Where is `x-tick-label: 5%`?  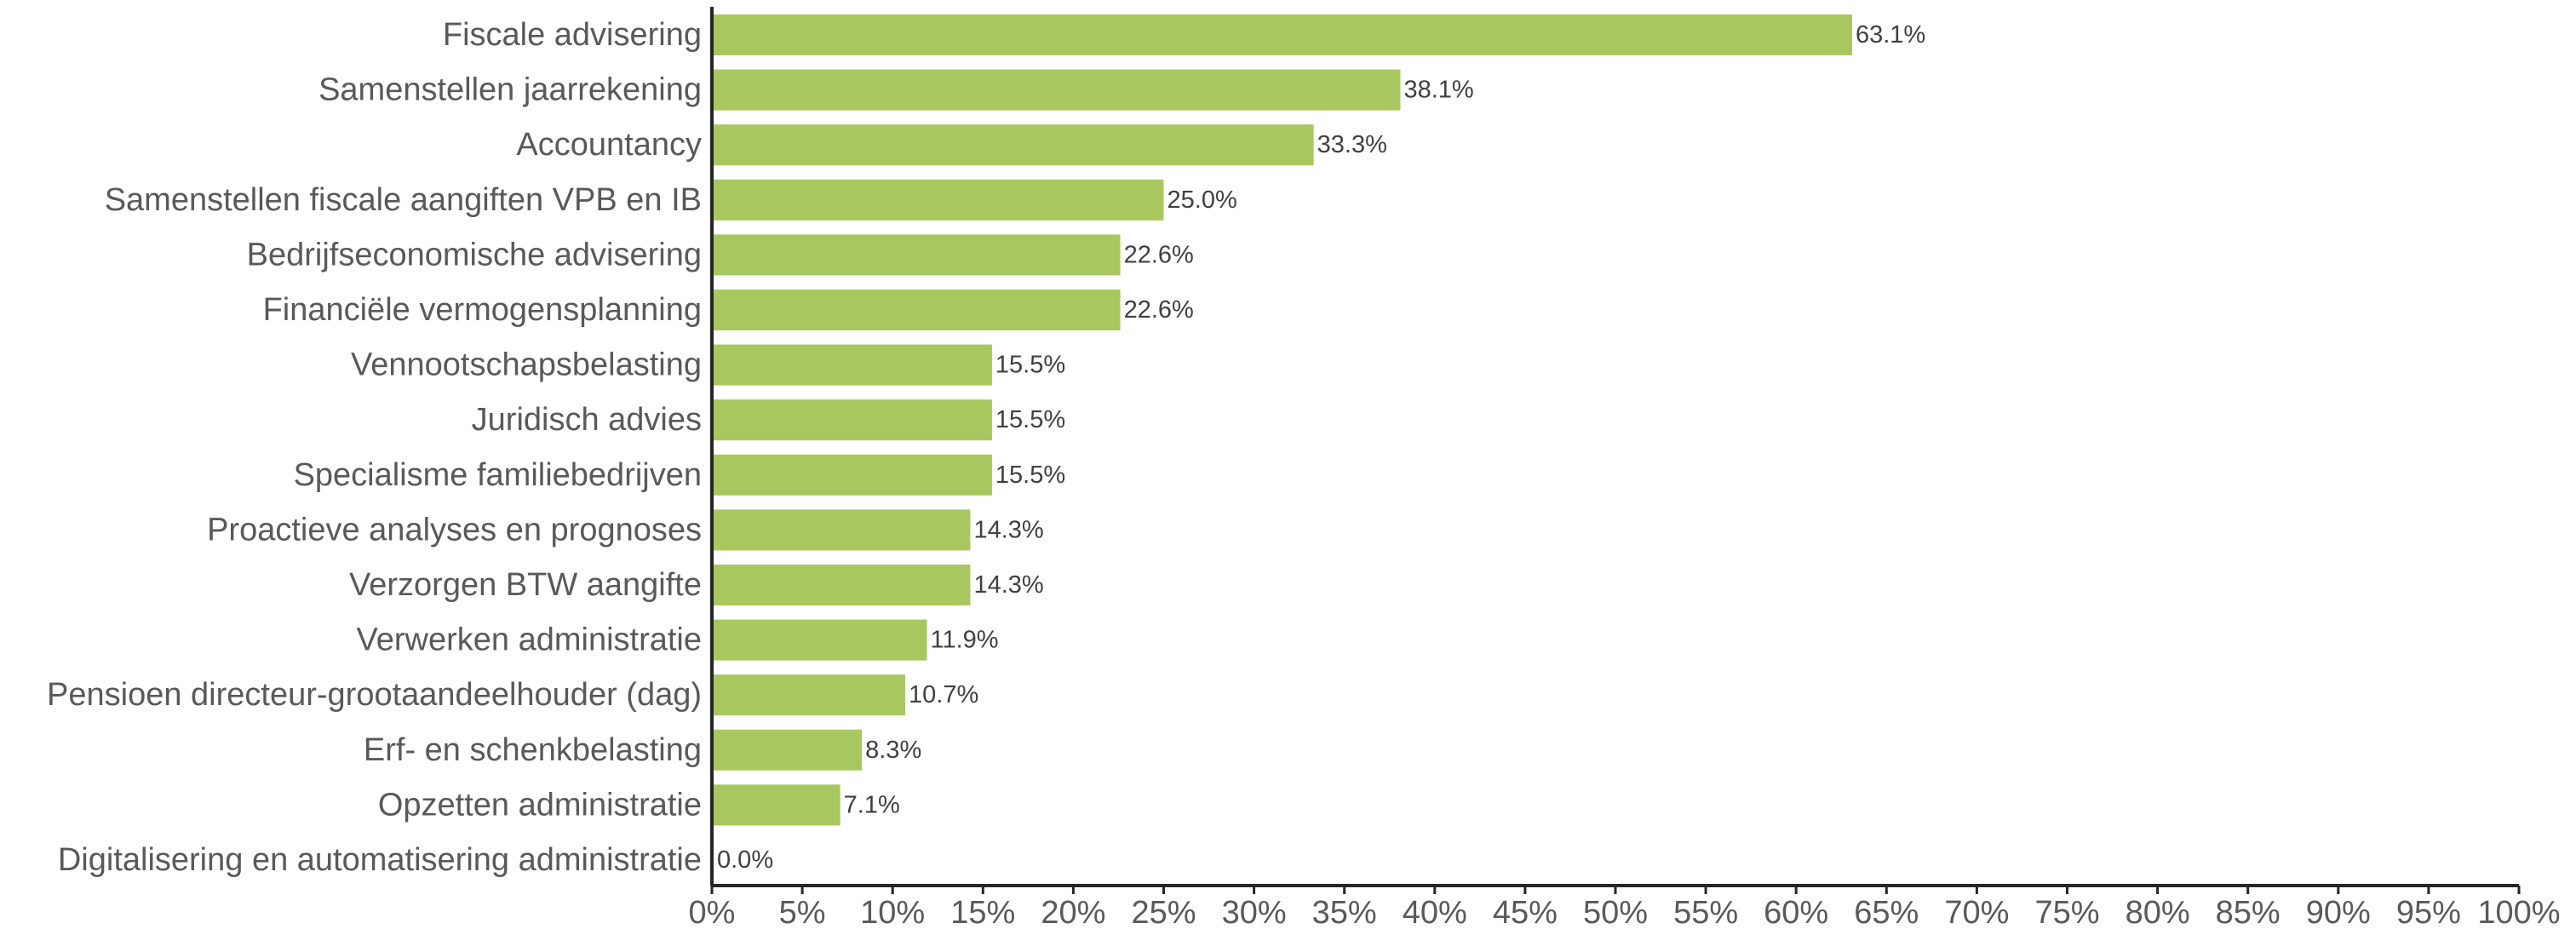
x-tick-label: 5% is located at coordinates (802, 912).